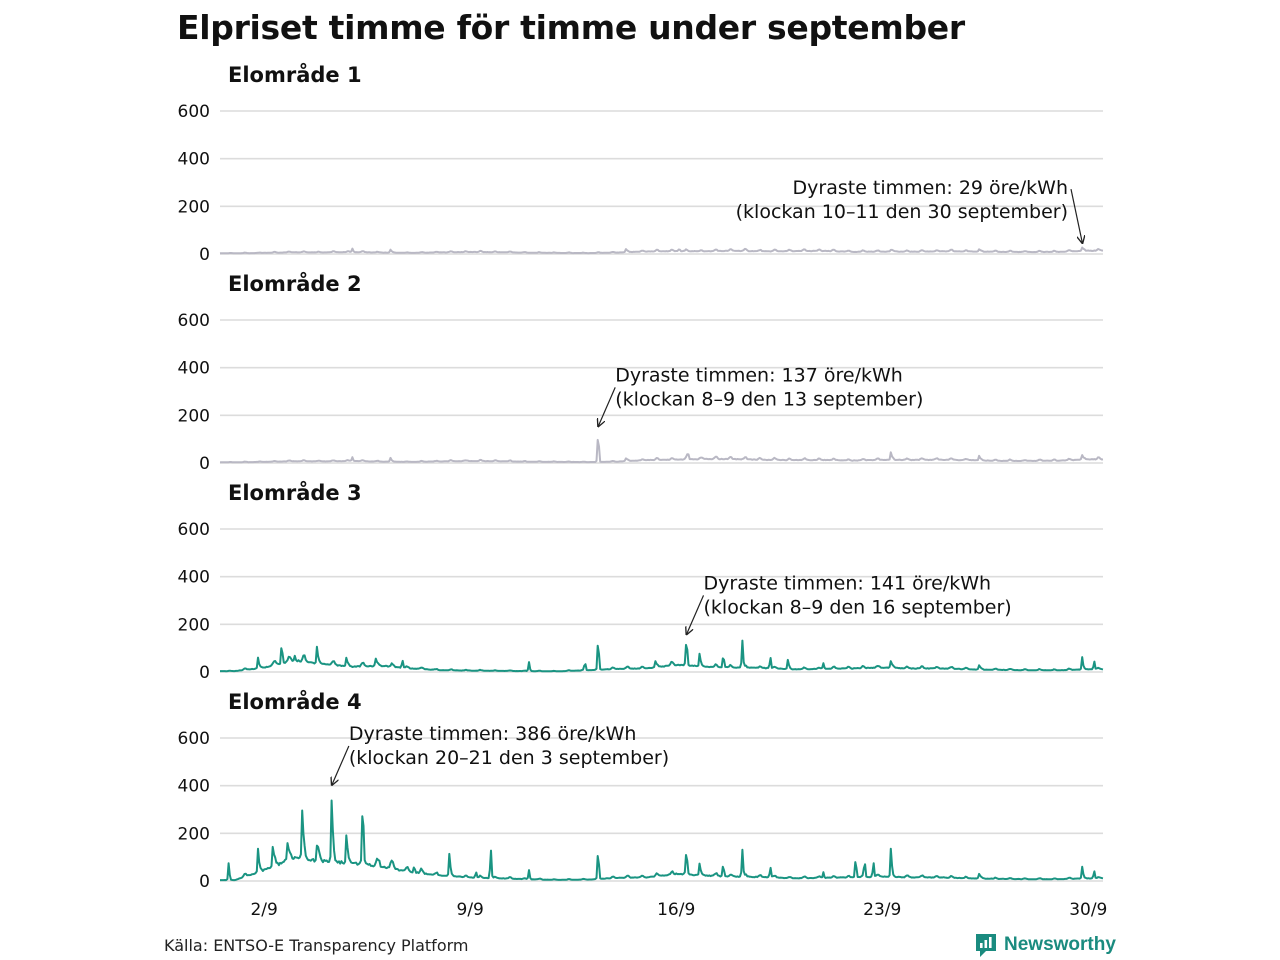 The height and width of the screenshot is (960, 1280). Describe the element at coordinates (470, 910) in the screenshot. I see `x-tick-label: 9/9` at that location.